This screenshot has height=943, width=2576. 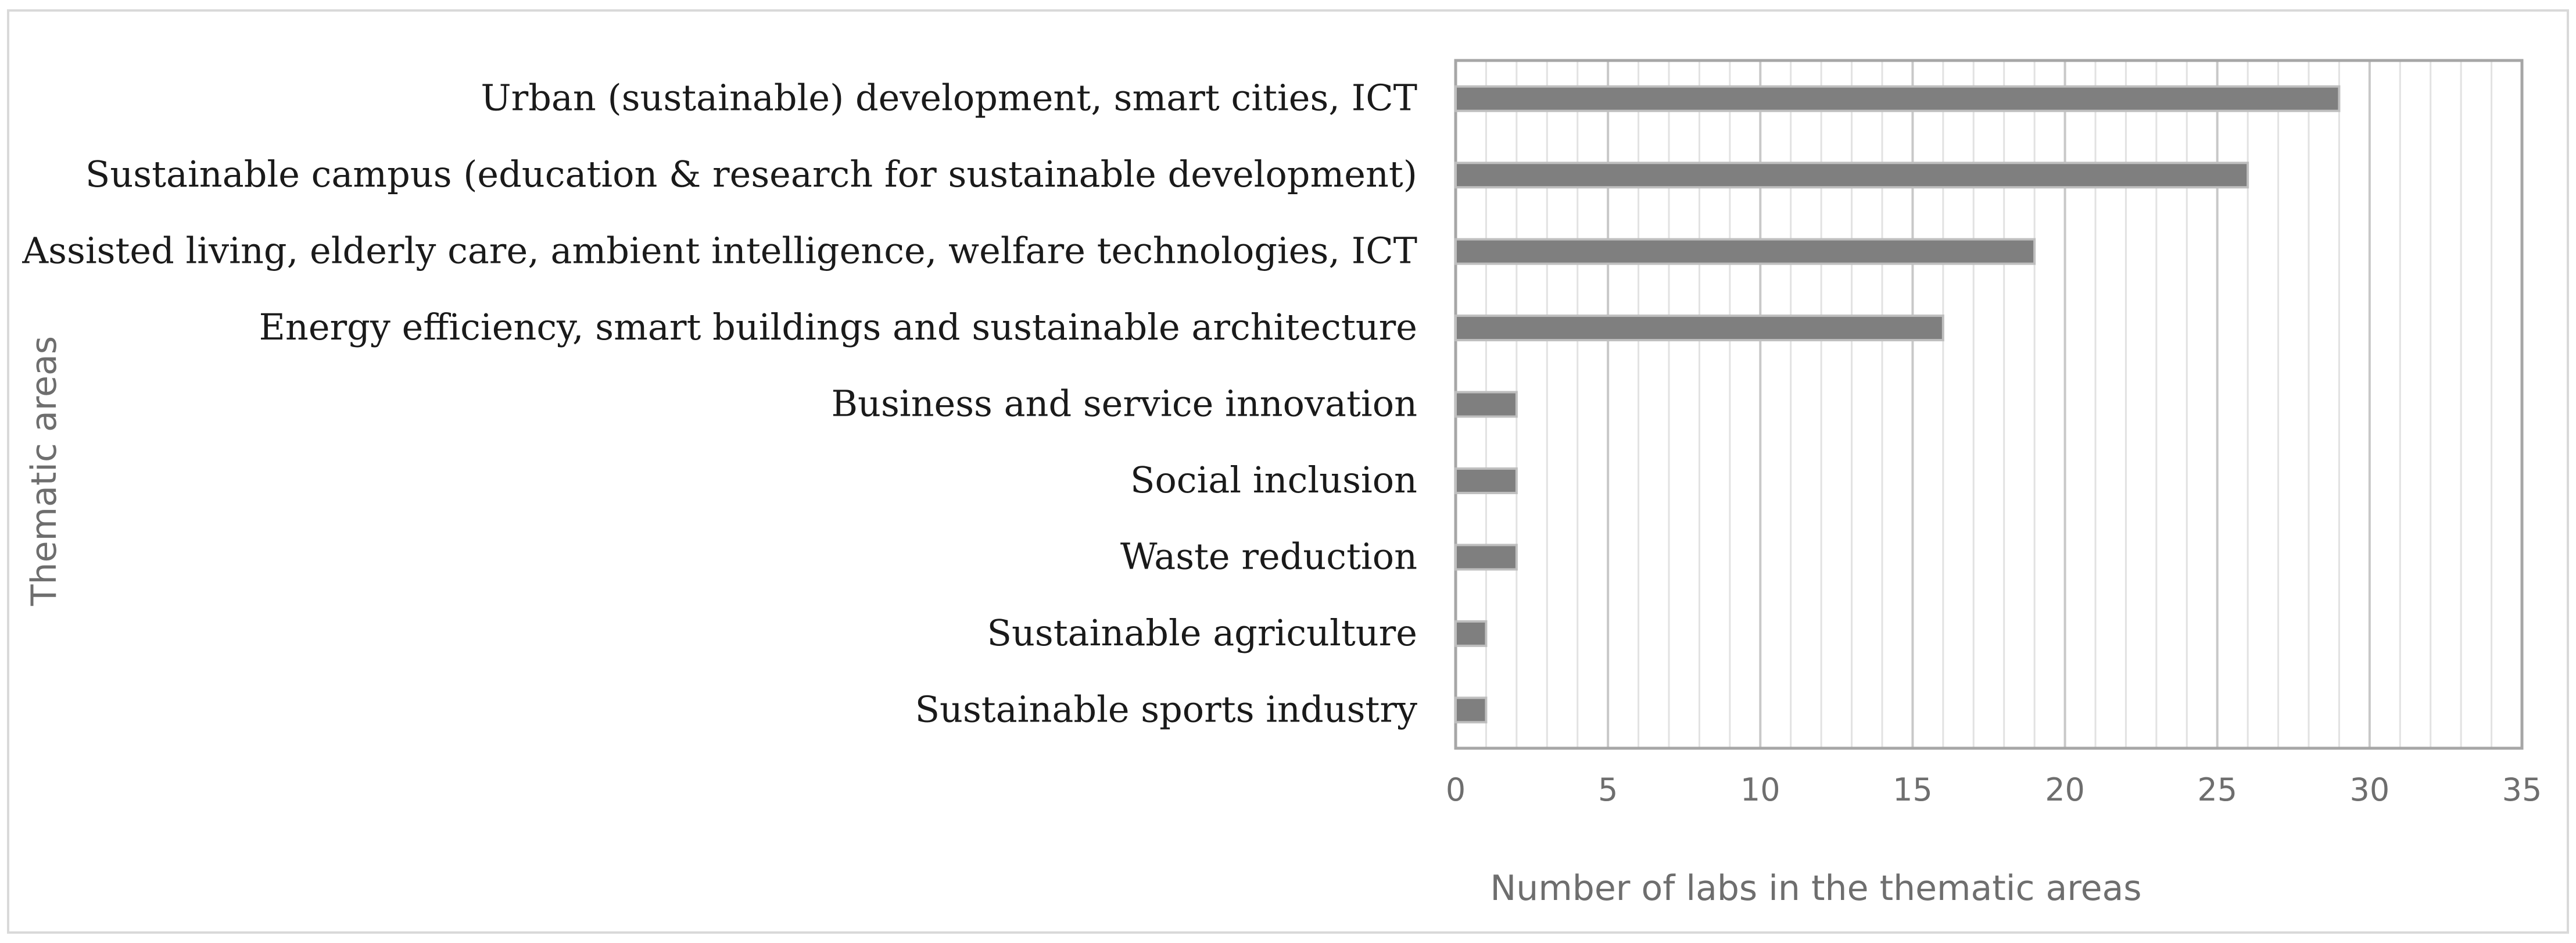 What do you see at coordinates (1760, 789) in the screenshot?
I see `x-tick-label: 10` at bounding box center [1760, 789].